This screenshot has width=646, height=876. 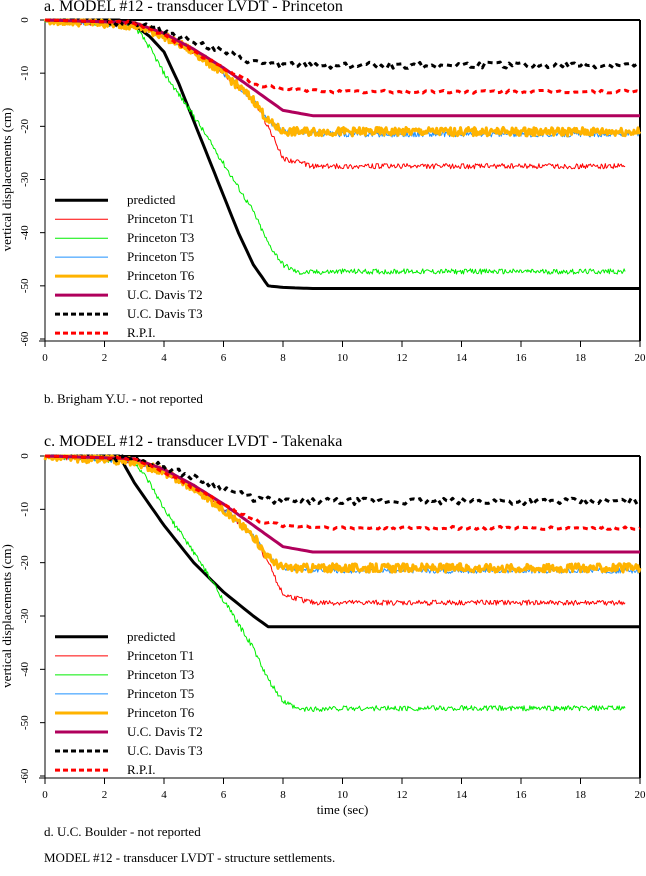 I want to click on series-line-u-c-davis-t2, so click(x=342, y=68).